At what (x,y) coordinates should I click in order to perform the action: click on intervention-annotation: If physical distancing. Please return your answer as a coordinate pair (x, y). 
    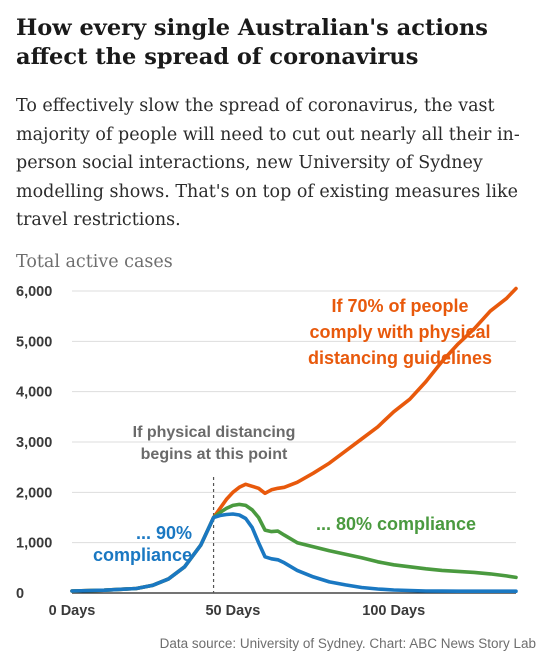
    Looking at the image, I should click on (214, 432).